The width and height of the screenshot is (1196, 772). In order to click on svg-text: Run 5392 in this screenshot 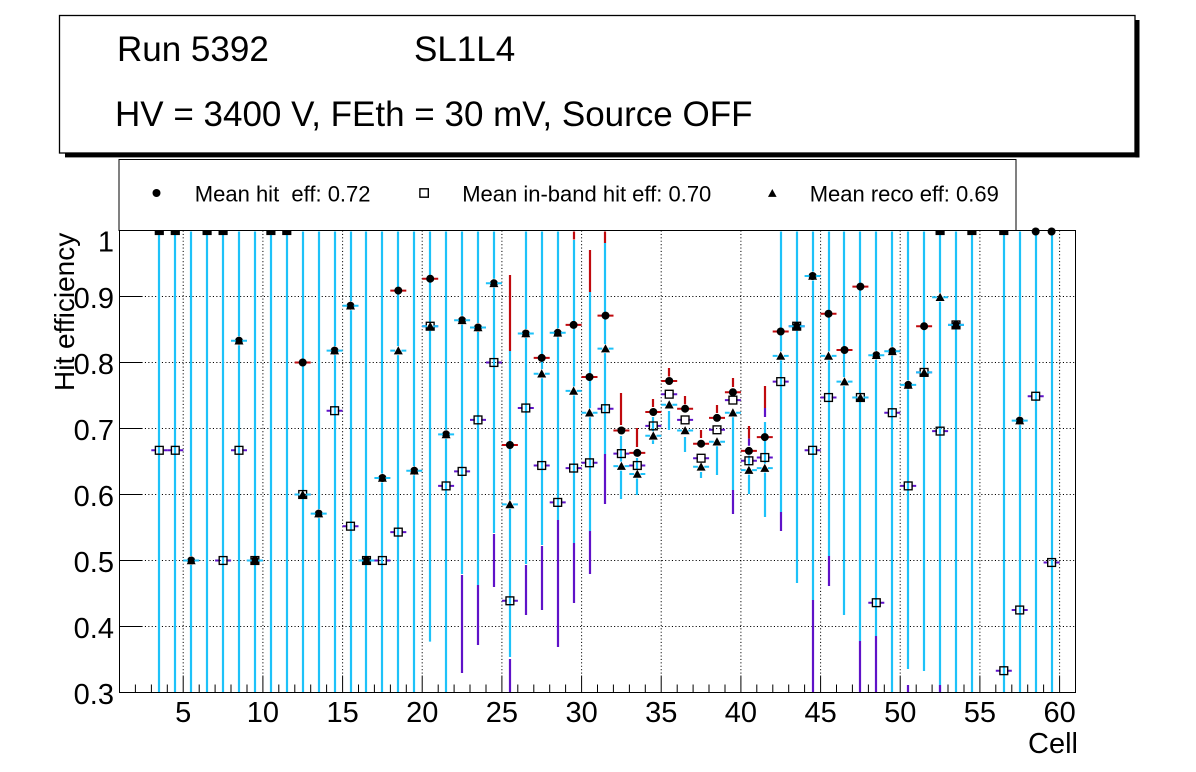, I will do `click(193, 49)`.